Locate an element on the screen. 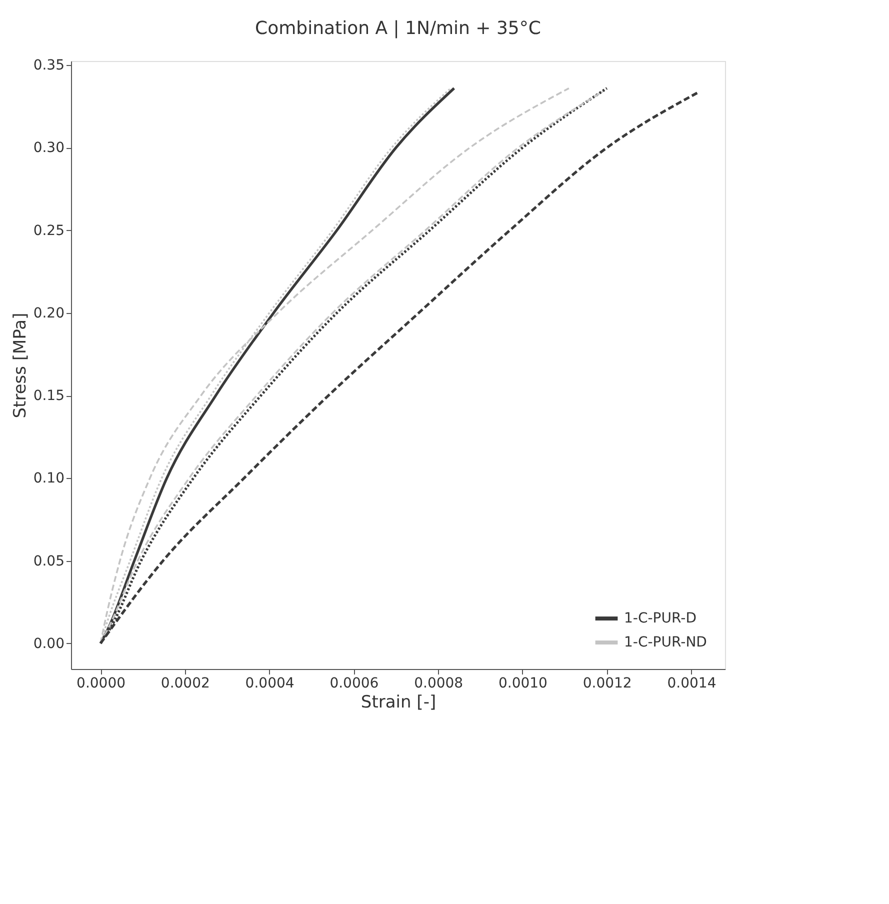  y-tick-label: 0.05 is located at coordinates (48, 561).